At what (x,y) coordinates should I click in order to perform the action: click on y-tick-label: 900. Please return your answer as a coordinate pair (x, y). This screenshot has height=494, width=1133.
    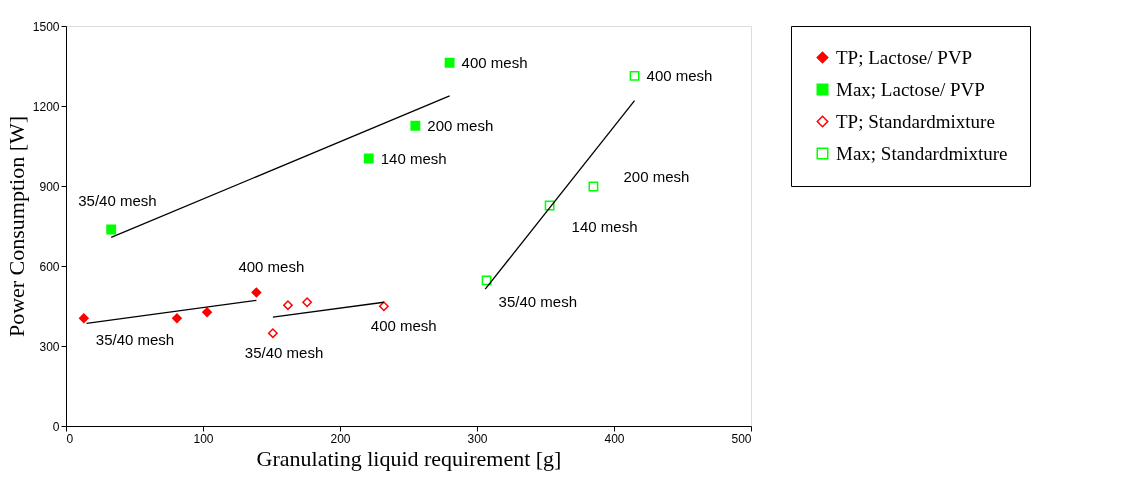
    Looking at the image, I should click on (49, 186).